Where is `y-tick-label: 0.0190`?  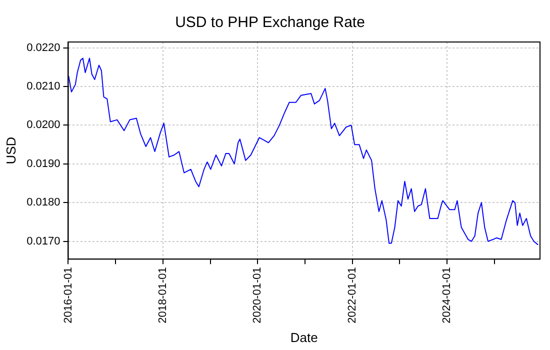 y-tick-label: 0.0190 is located at coordinates (43, 164).